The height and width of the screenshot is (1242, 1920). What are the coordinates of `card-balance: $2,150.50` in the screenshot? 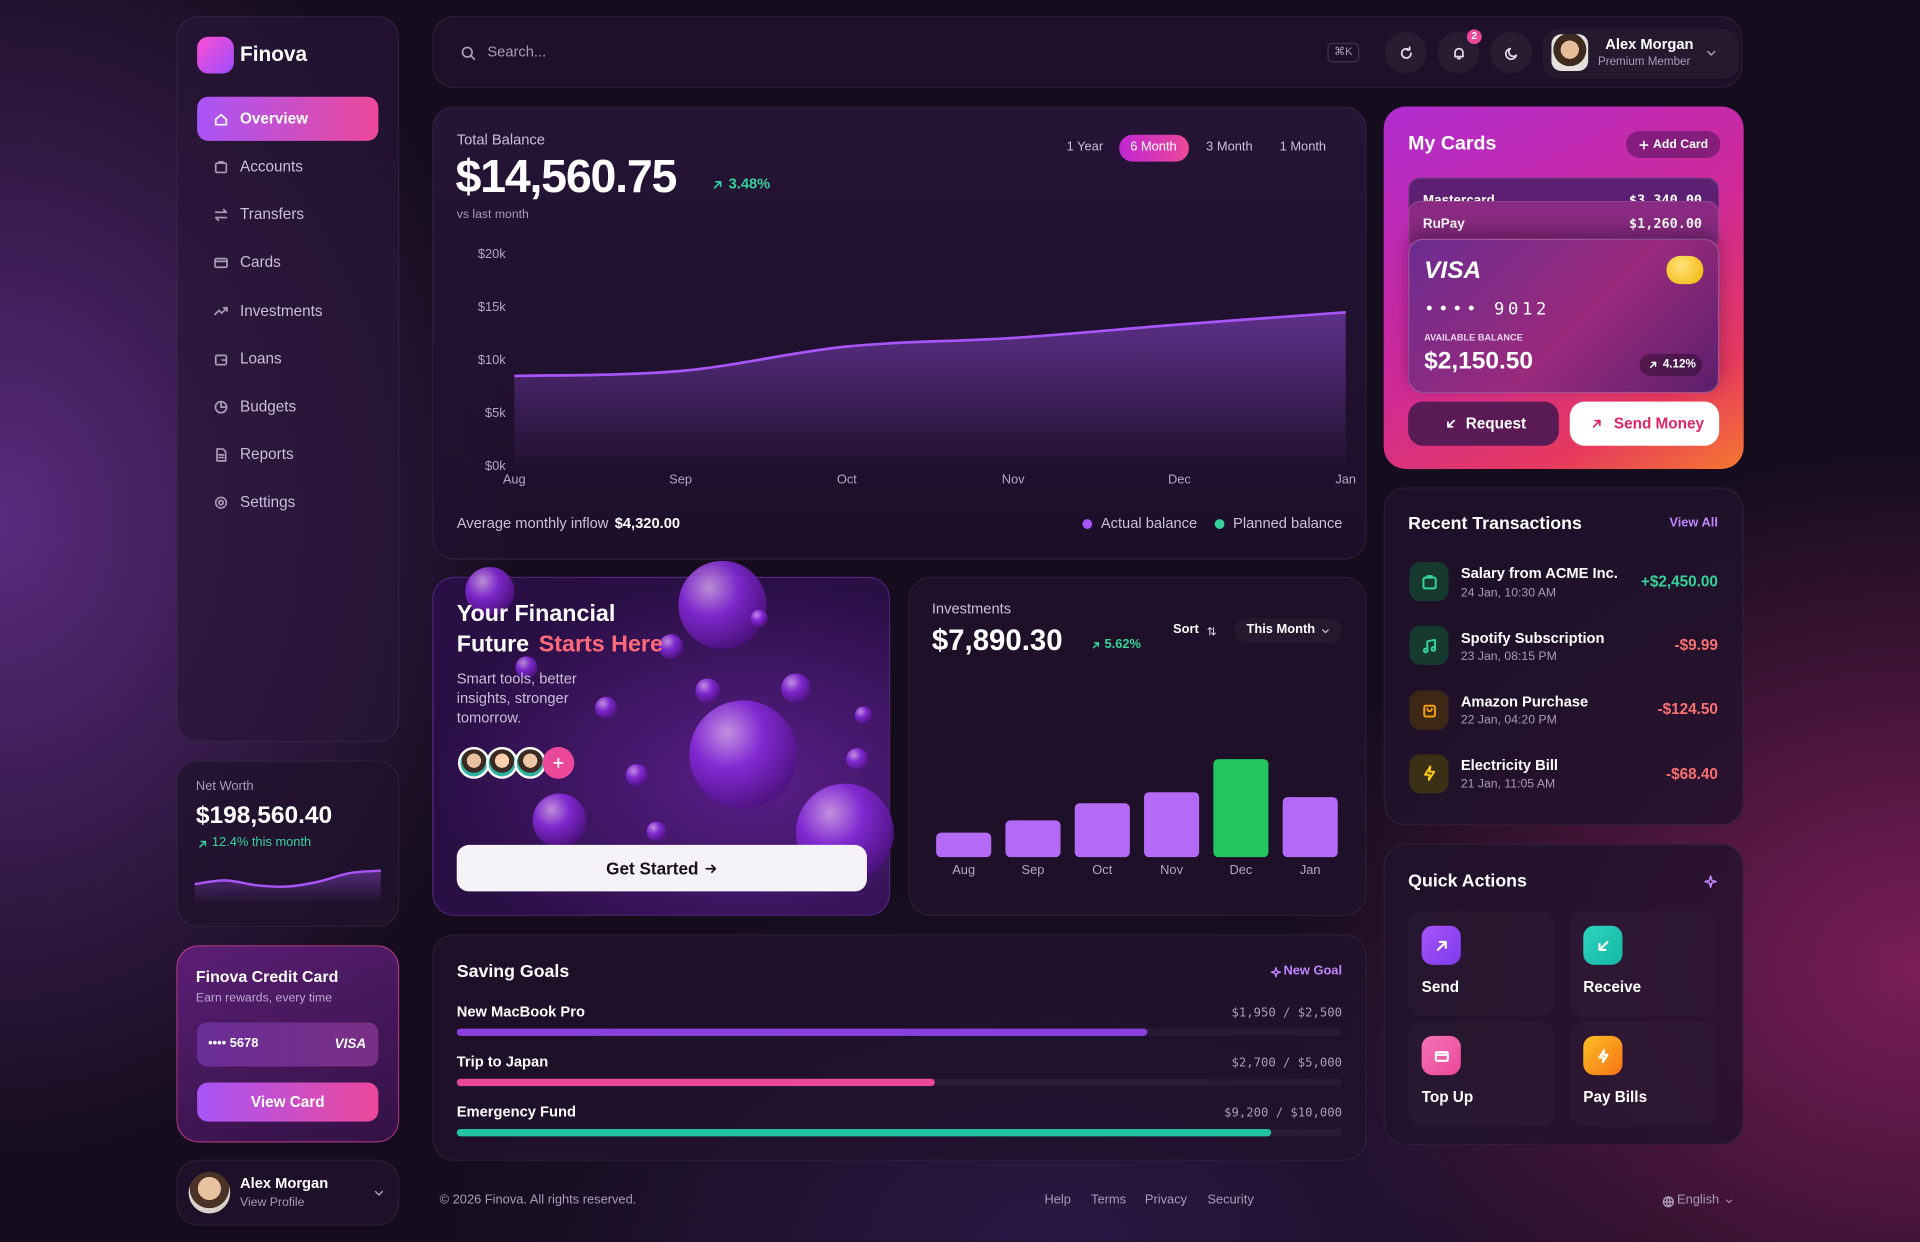 It's located at (1479, 361).